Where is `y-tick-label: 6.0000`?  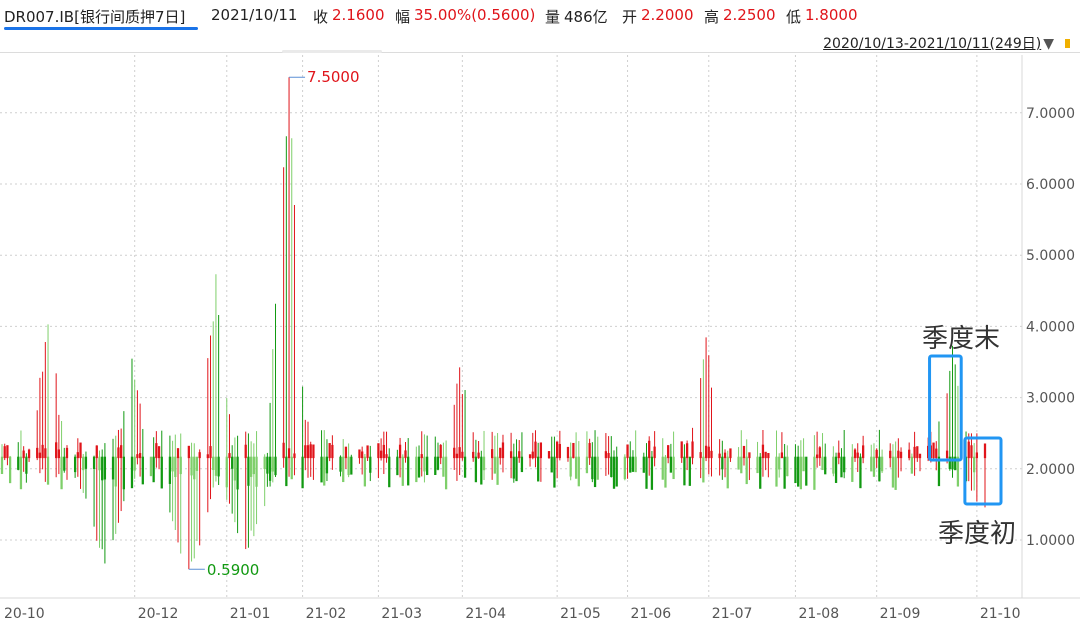
y-tick-label: 6.0000 is located at coordinates (1050, 185).